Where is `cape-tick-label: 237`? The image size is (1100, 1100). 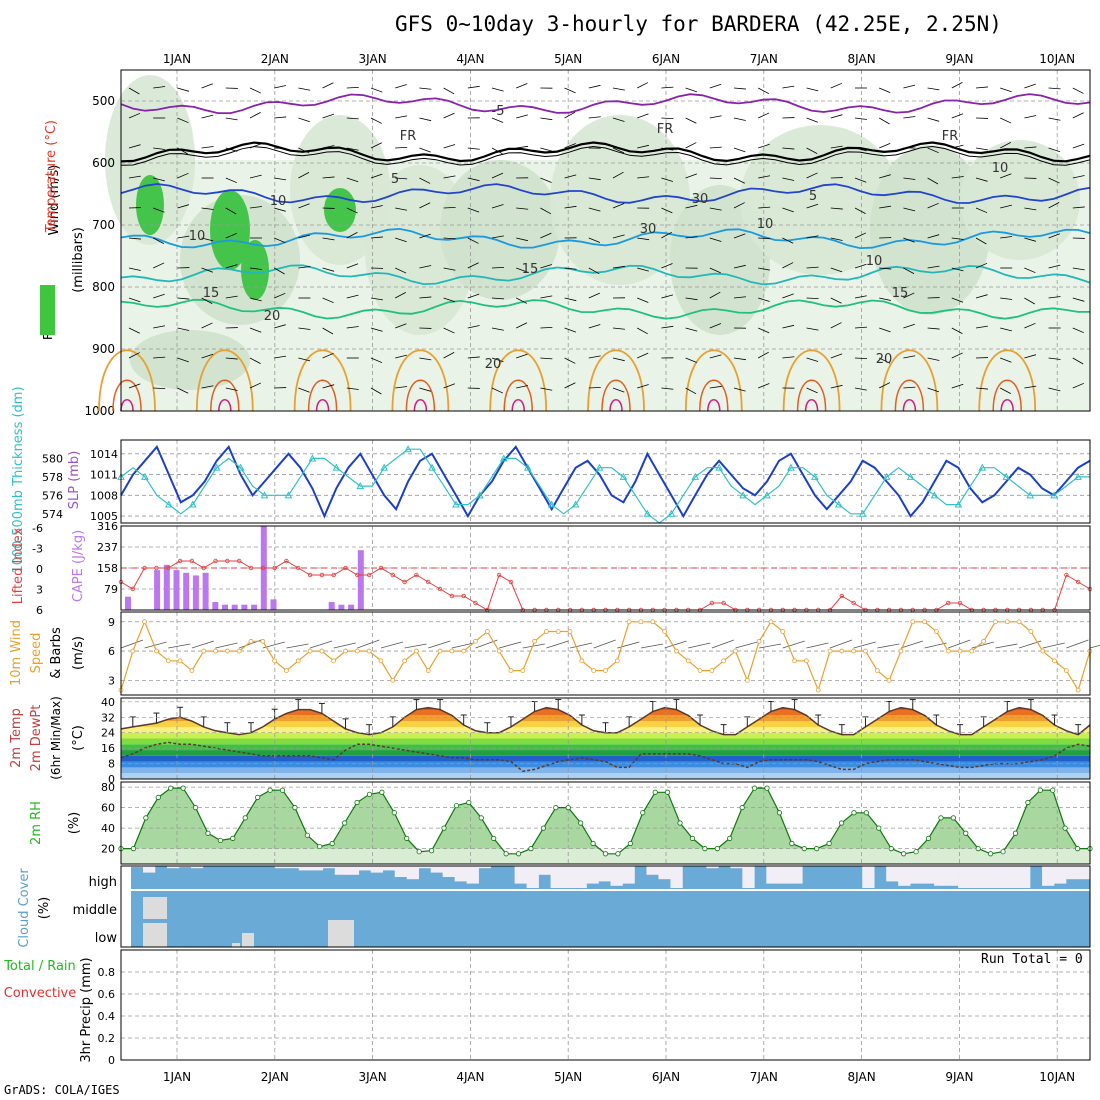
cape-tick-label: 237 is located at coordinates (107, 547).